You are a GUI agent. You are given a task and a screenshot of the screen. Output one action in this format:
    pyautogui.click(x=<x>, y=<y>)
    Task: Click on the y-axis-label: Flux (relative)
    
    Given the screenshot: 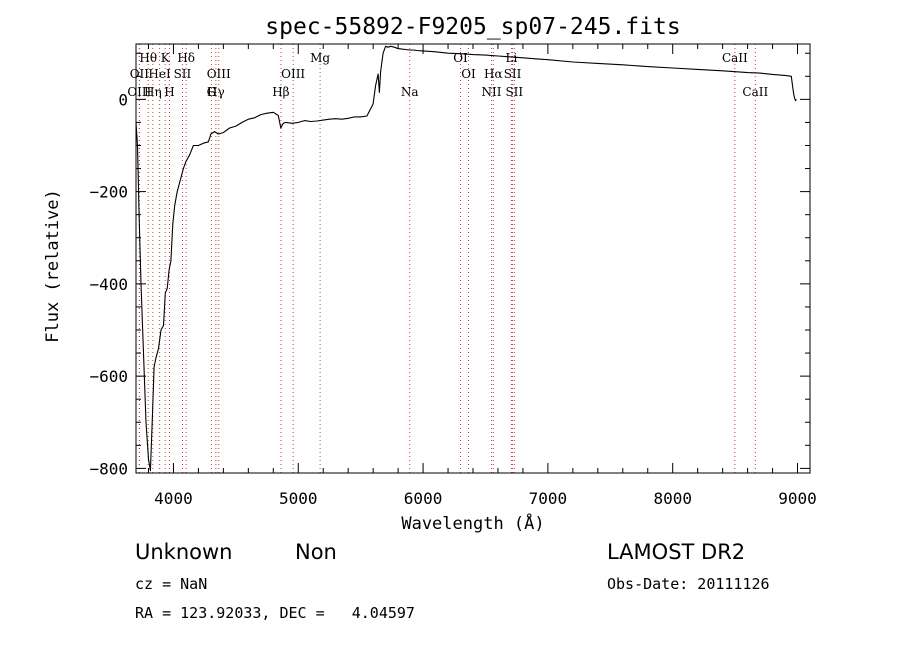 What is the action you would take?
    pyautogui.click(x=53, y=266)
    